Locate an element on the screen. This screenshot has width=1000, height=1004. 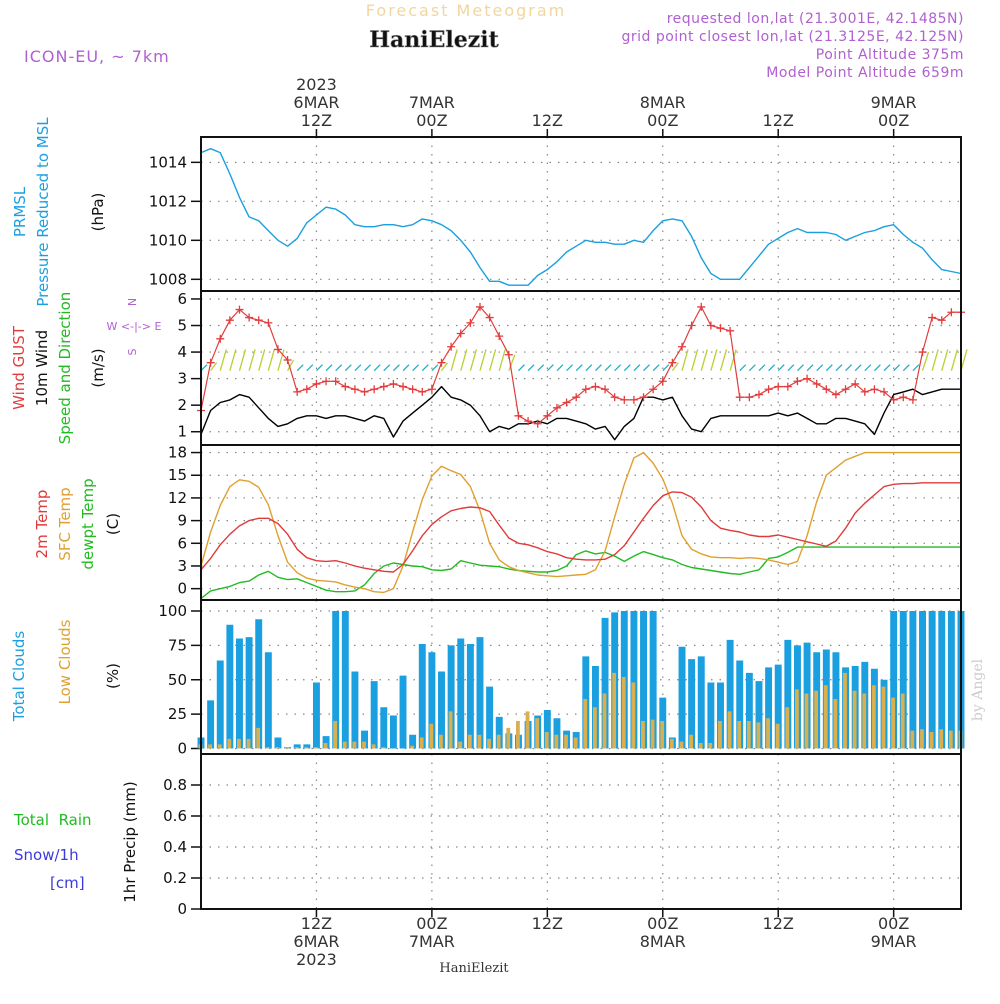
wind-ytick-label: 1 is located at coordinates (182, 432).